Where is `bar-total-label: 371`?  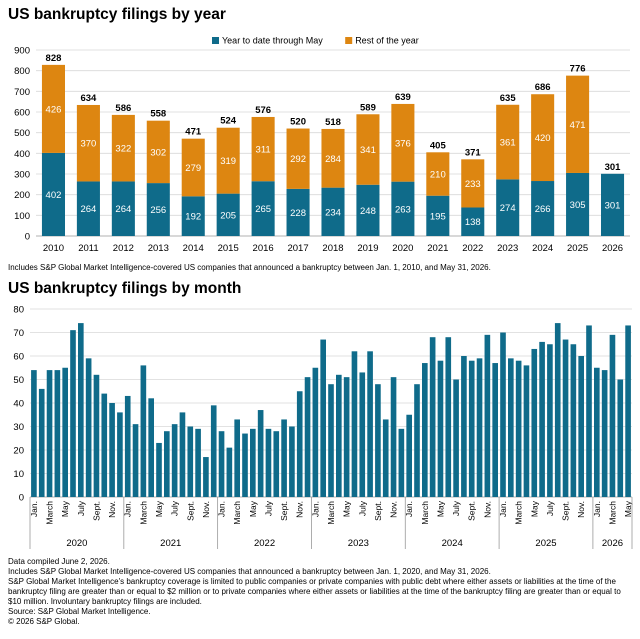 bar-total-label: 371 is located at coordinates (473, 152).